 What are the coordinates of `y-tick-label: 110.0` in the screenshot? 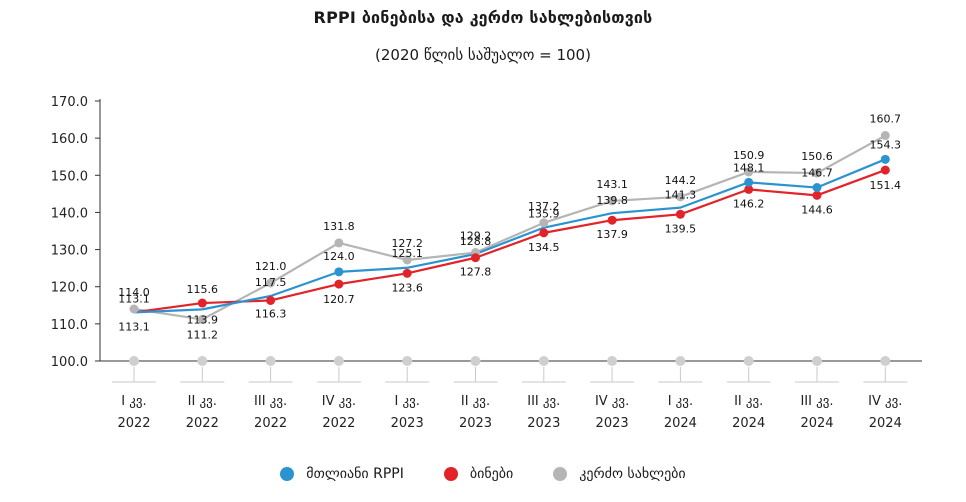 It's located at (69, 325).